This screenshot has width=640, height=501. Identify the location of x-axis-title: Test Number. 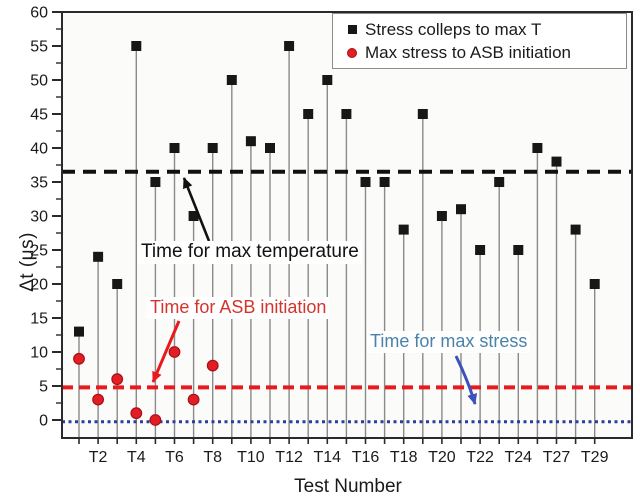
(348, 486).